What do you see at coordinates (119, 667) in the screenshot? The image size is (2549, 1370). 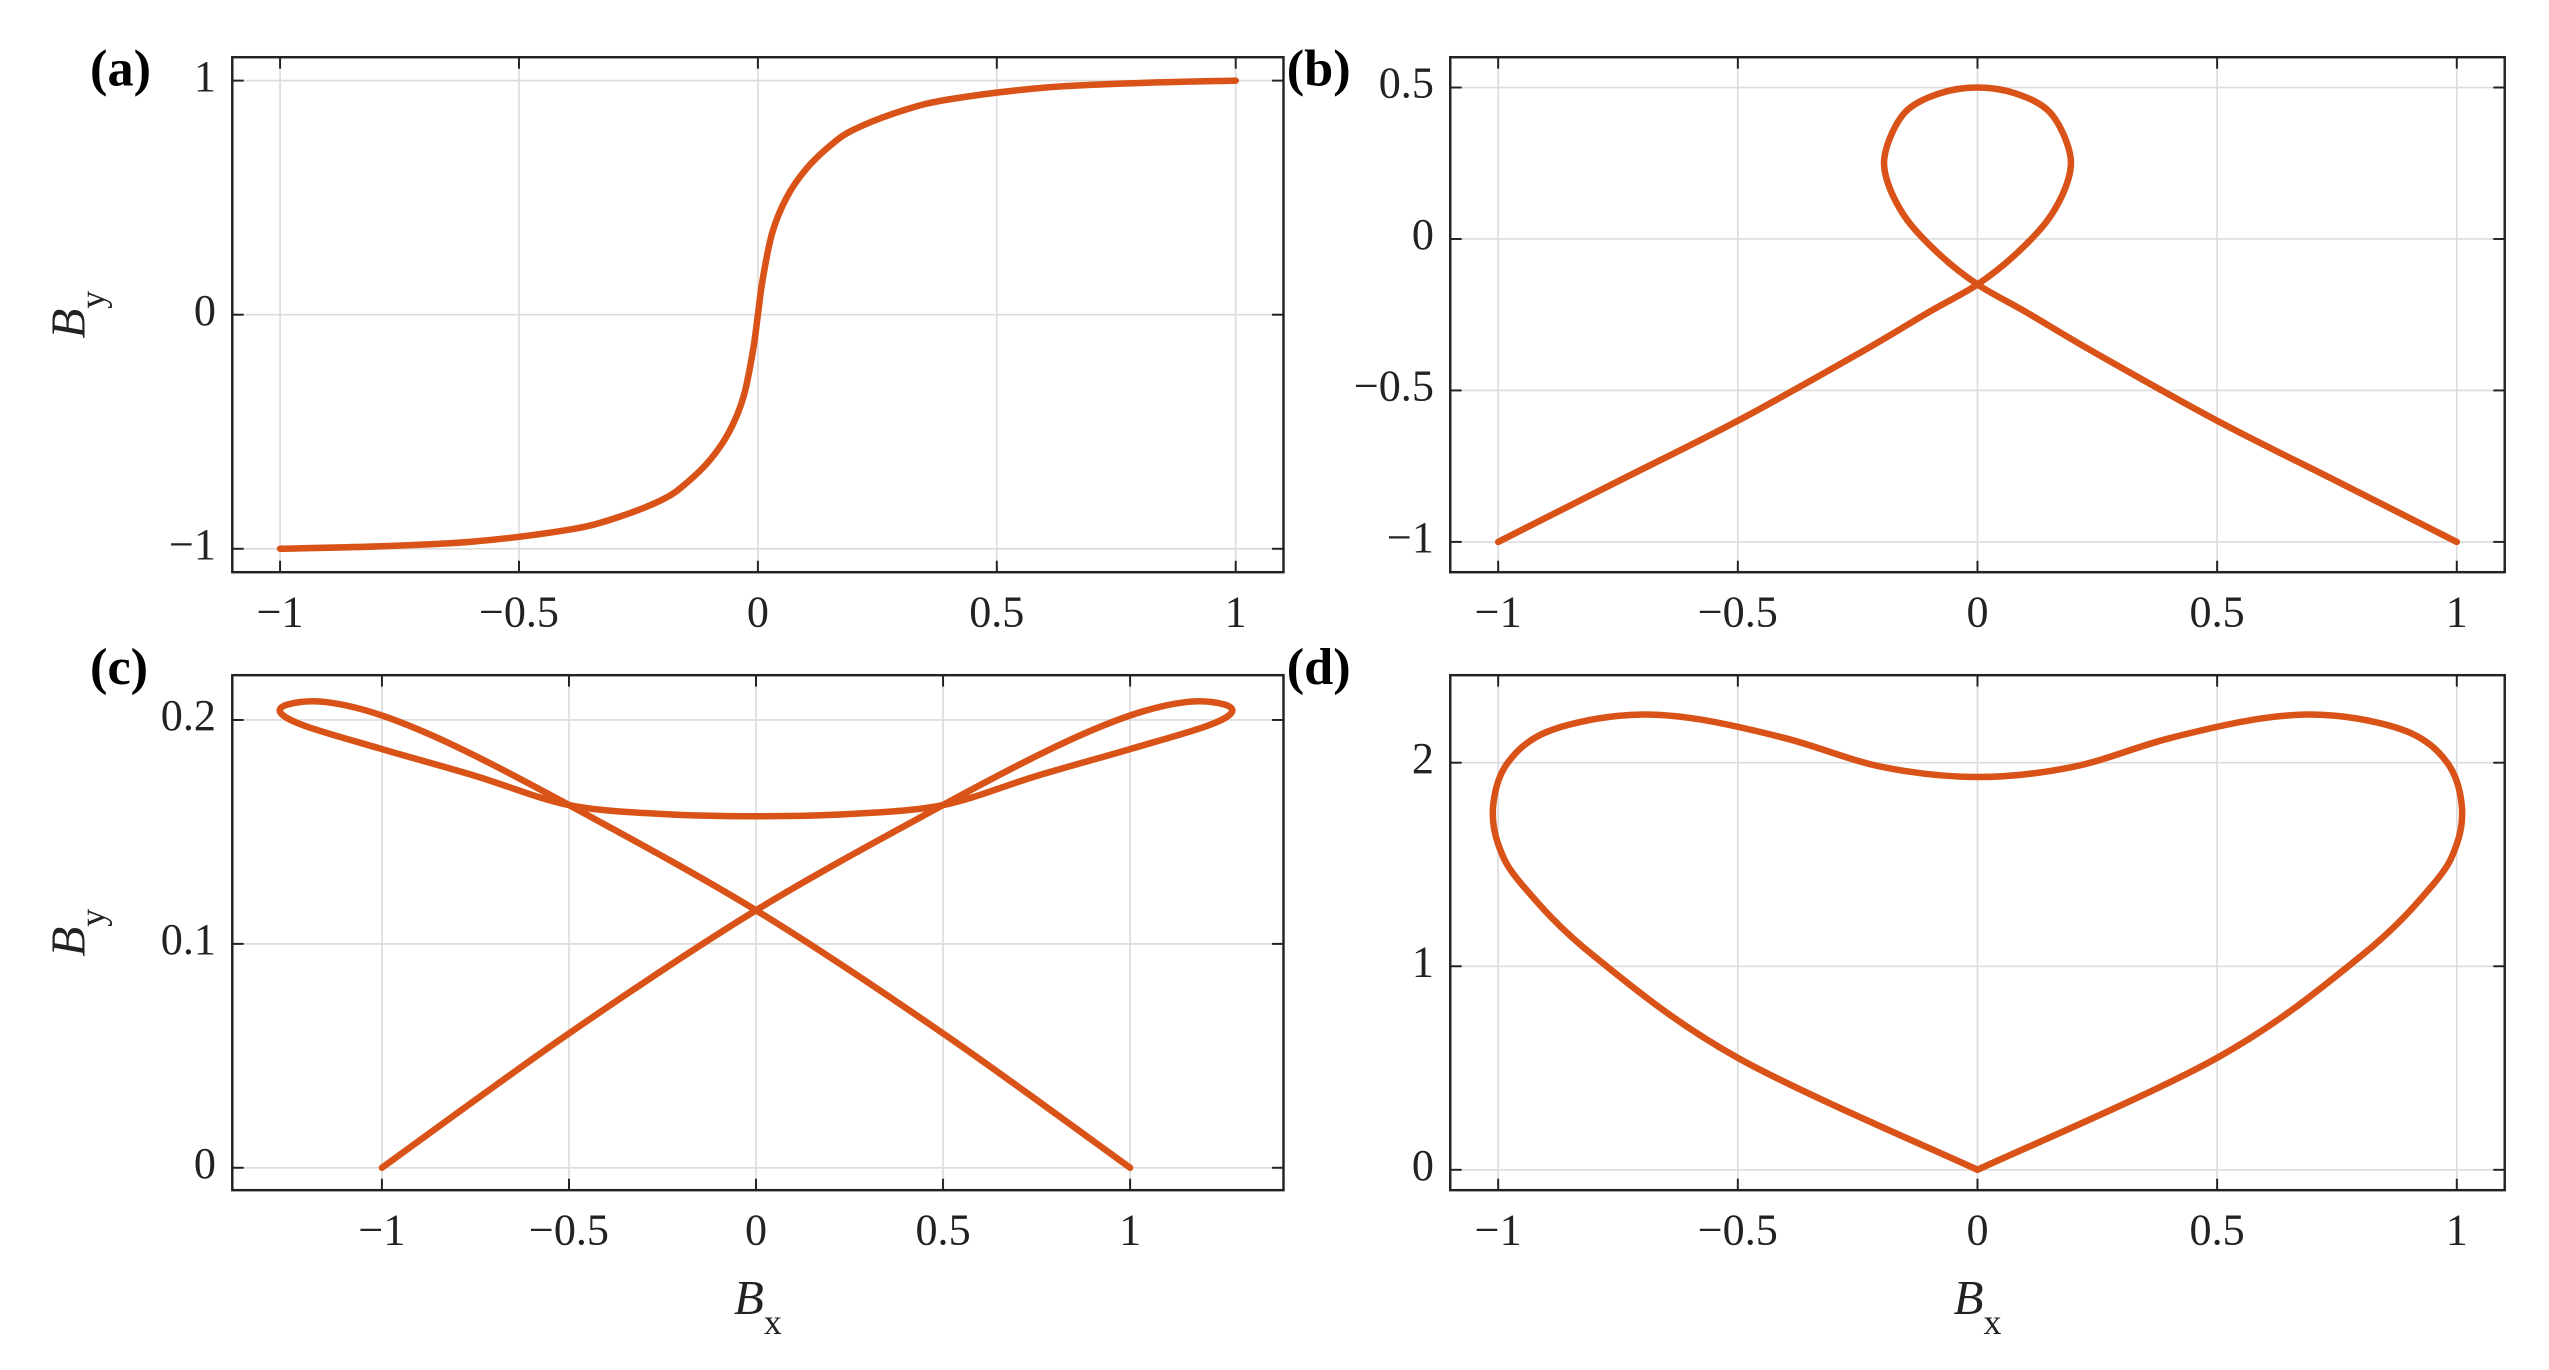 I see `panel-label: (c)` at bounding box center [119, 667].